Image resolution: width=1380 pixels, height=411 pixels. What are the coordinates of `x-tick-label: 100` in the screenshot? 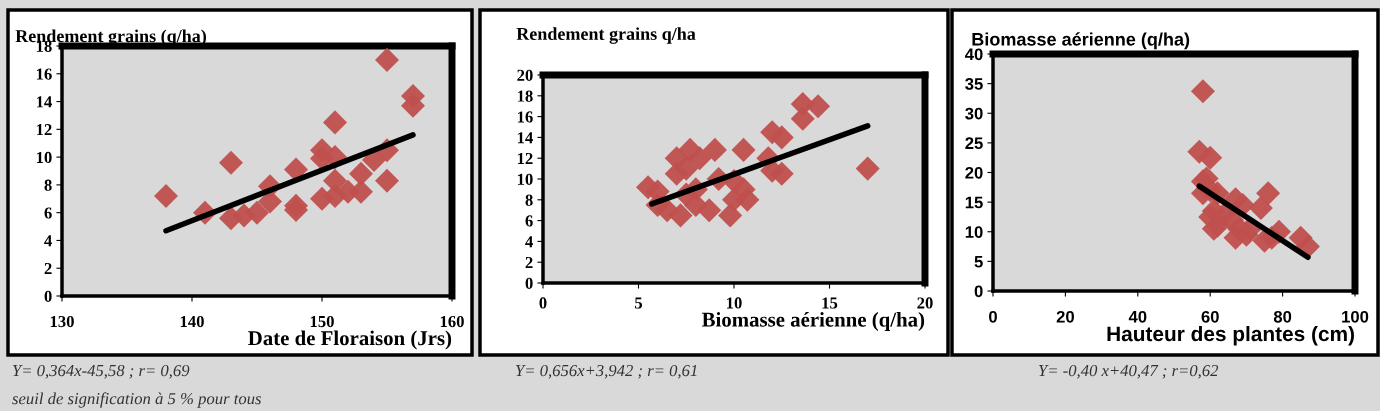 It's located at (1355, 316).